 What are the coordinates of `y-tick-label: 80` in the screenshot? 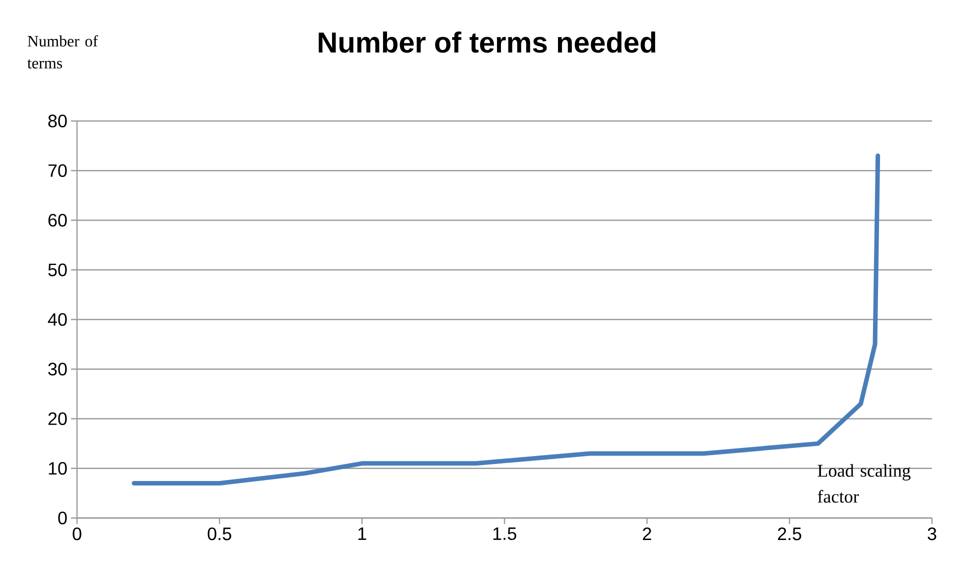 It's located at (57, 121).